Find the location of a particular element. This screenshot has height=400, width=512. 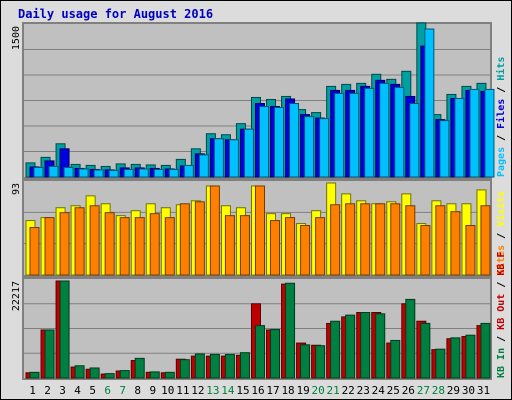

x-tick-label-day-16: 16 is located at coordinates (257, 390).